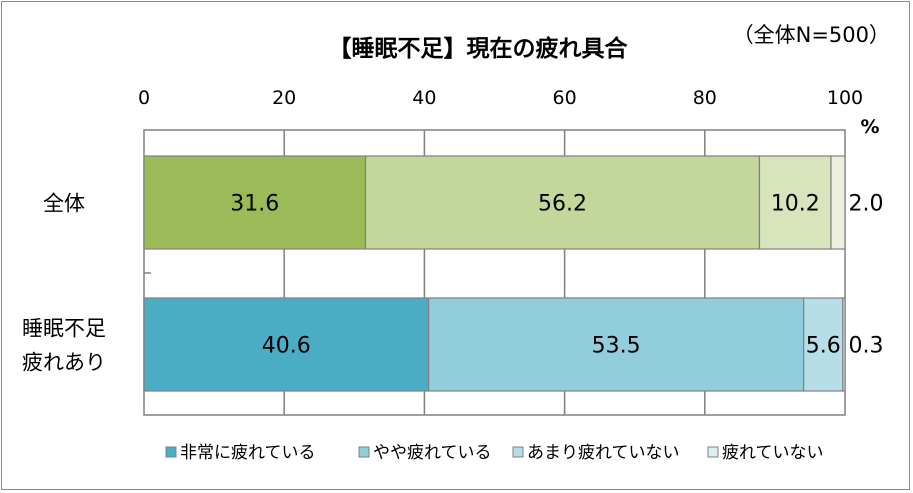 The height and width of the screenshot is (493, 913). I want to click on data-label: 40.6, so click(286, 346).